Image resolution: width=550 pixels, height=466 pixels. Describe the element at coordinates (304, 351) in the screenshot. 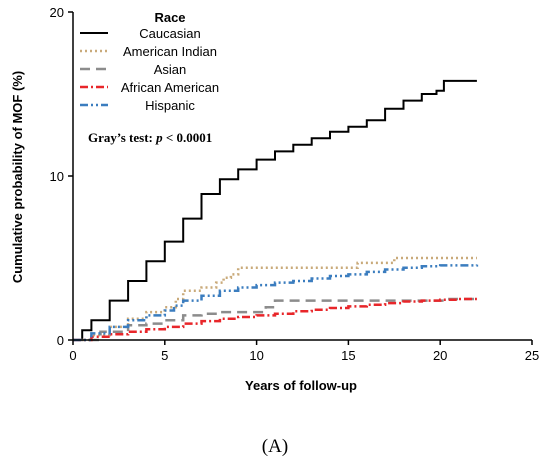

I see `x-axis-ticks: 0 5 10 15 20 25` at that location.